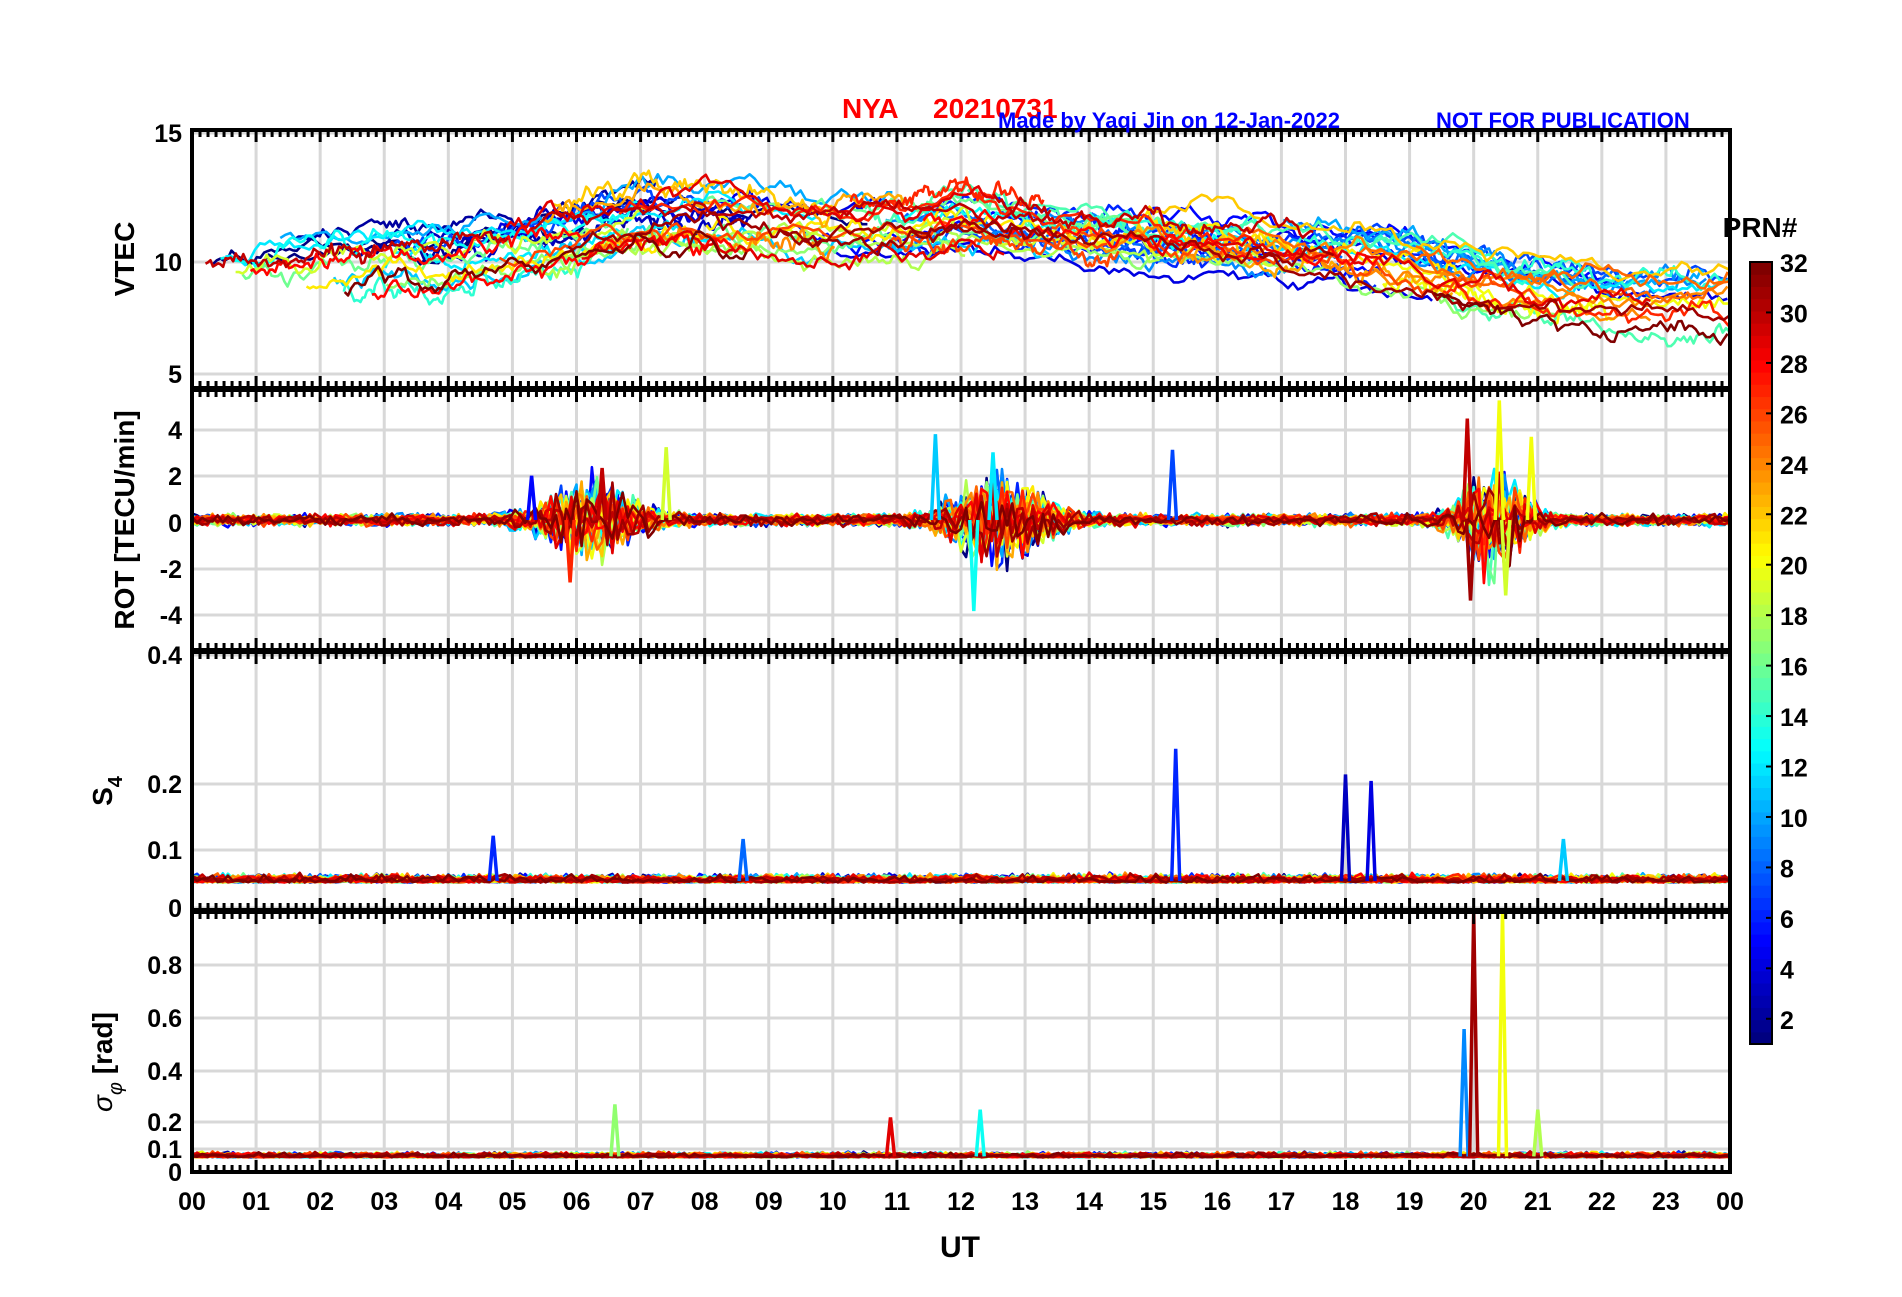  What do you see at coordinates (164, 1072) in the screenshot?
I see `panel-sigma-ytick-label: 0.4` at bounding box center [164, 1072].